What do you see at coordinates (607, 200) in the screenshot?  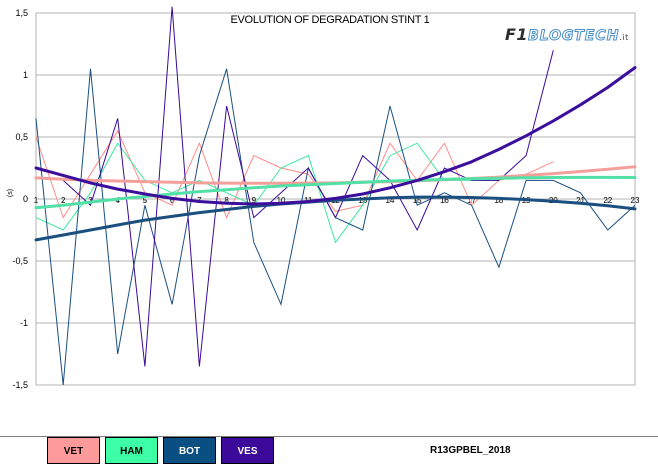 I see `x-tick-label: 22` at bounding box center [607, 200].